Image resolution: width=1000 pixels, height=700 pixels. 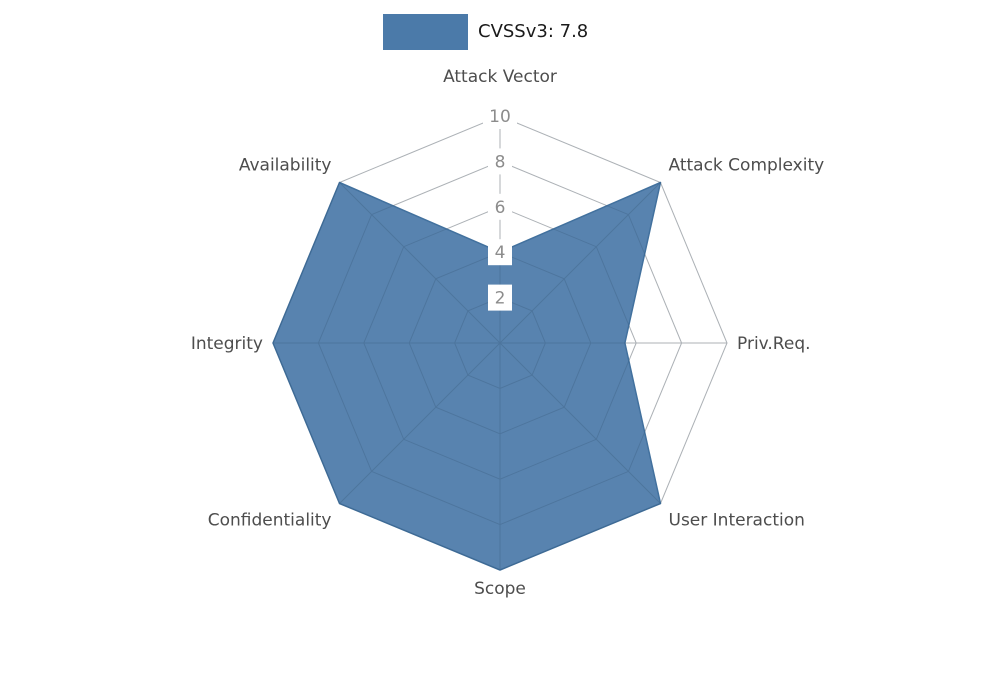 I want to click on legend: CVSSv3: 7.8, so click(x=485, y=32).